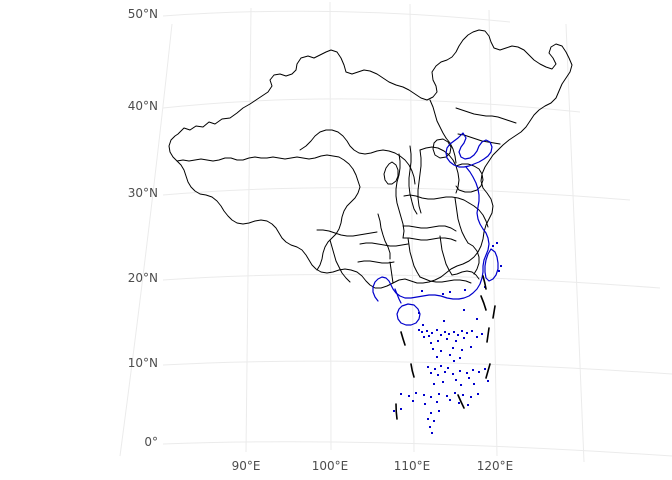  What do you see at coordinates (376, 262) in the screenshot?
I see `boundary-guizhou-south` at bounding box center [376, 262].